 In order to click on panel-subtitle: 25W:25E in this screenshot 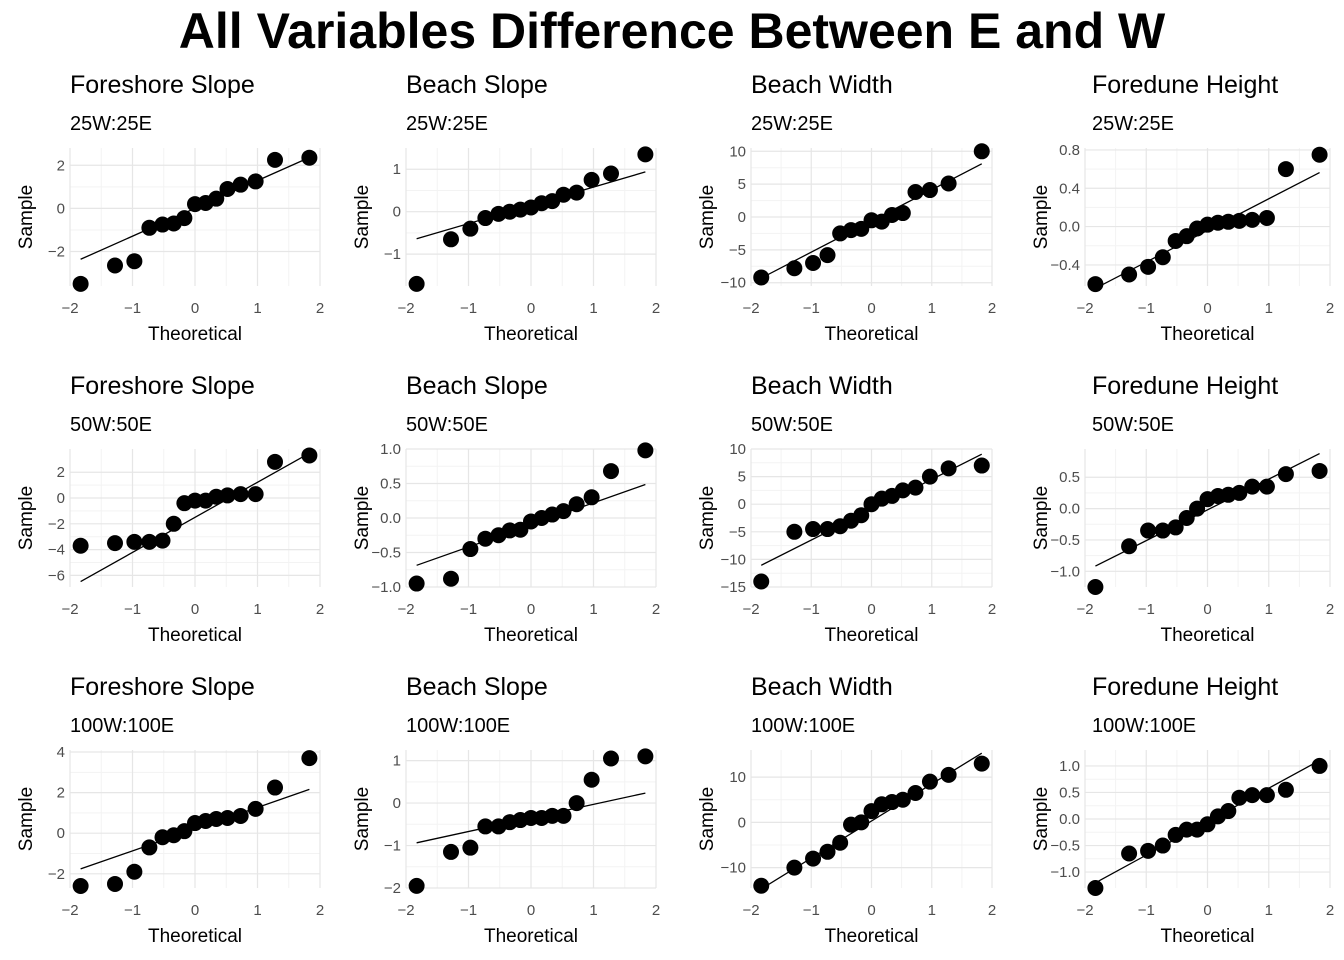, I will do `click(447, 124)`.